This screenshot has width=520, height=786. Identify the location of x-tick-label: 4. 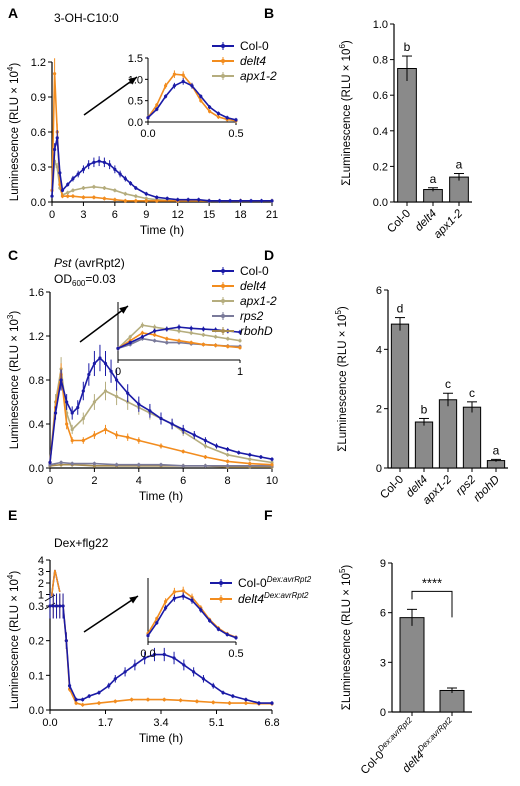
(139, 481).